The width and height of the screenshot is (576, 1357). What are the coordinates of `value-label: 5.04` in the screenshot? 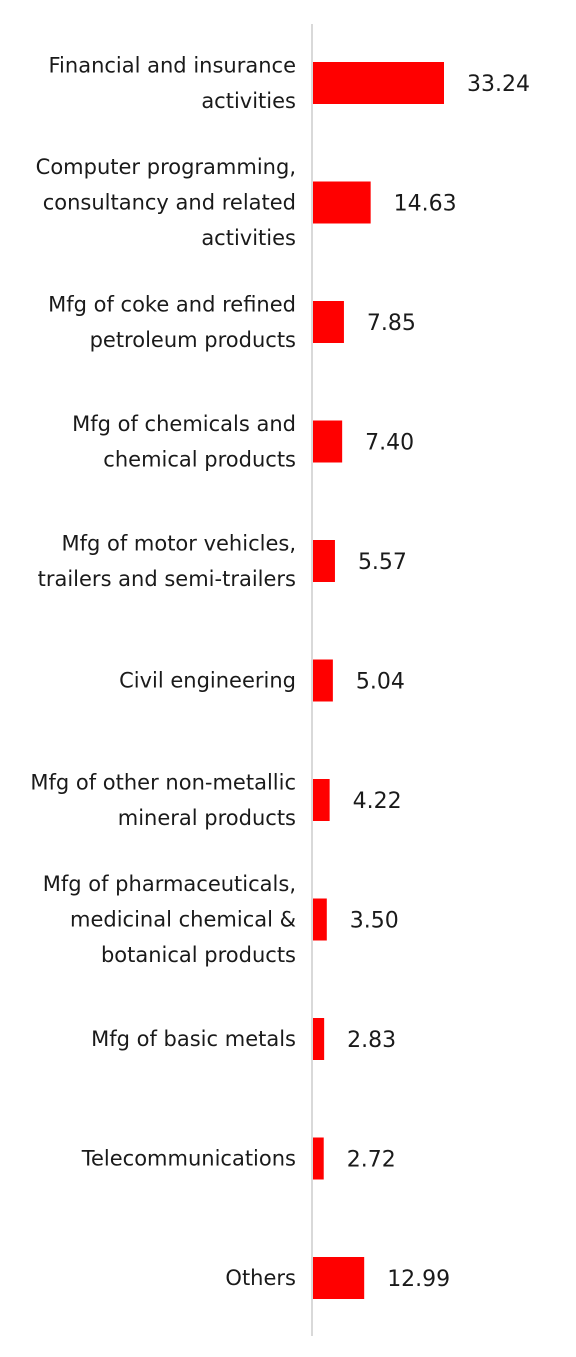 It's located at (380, 682).